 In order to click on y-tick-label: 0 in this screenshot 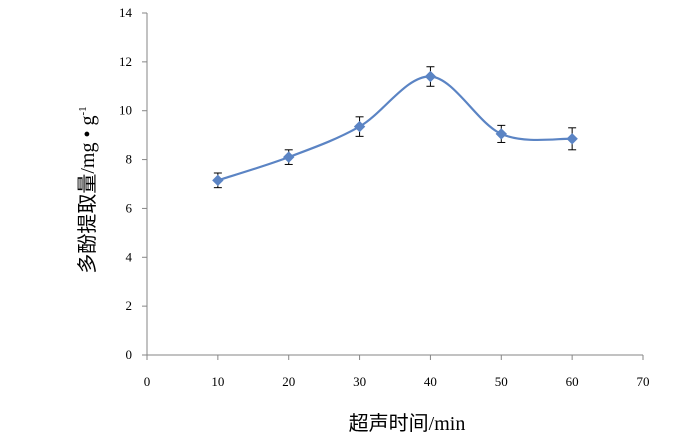, I will do `click(129, 354)`.